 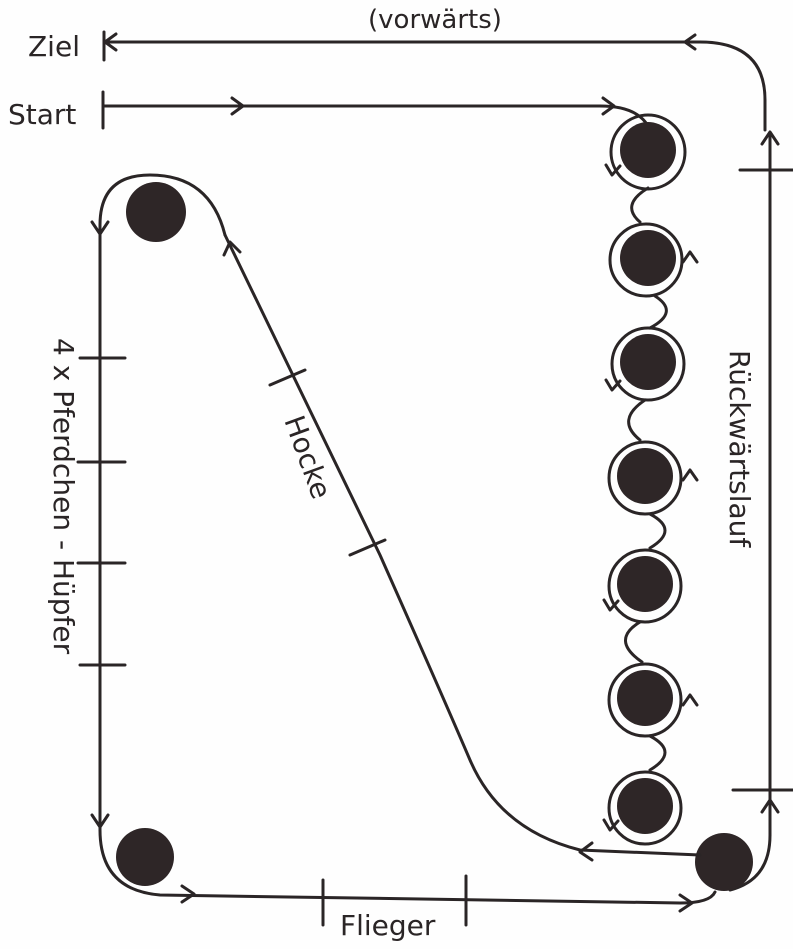 What do you see at coordinates (425, 877) in the screenshot?
I see `flyer-path` at bounding box center [425, 877].